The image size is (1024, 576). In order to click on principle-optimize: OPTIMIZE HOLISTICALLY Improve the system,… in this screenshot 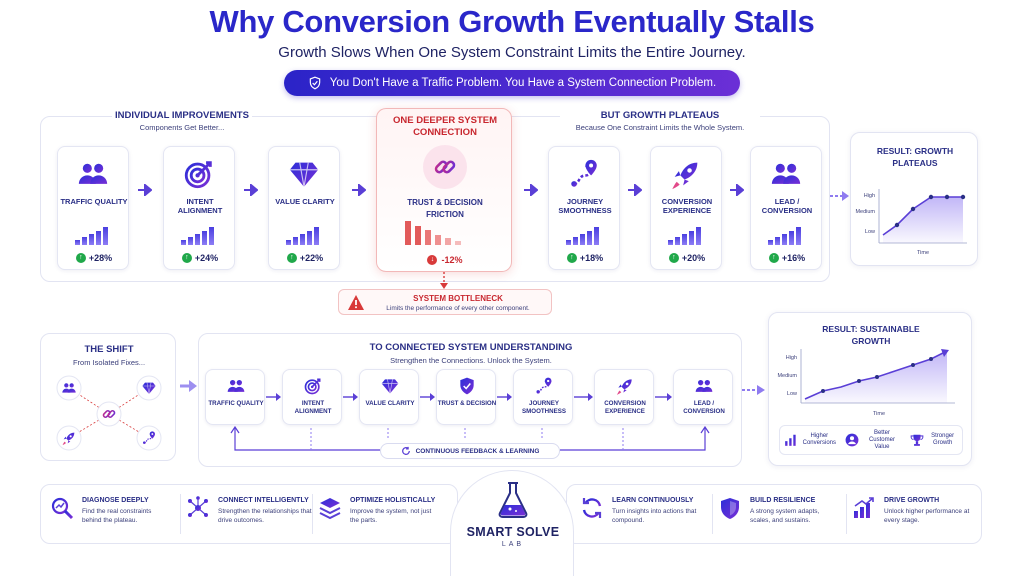, I will do `click(383, 510)`.